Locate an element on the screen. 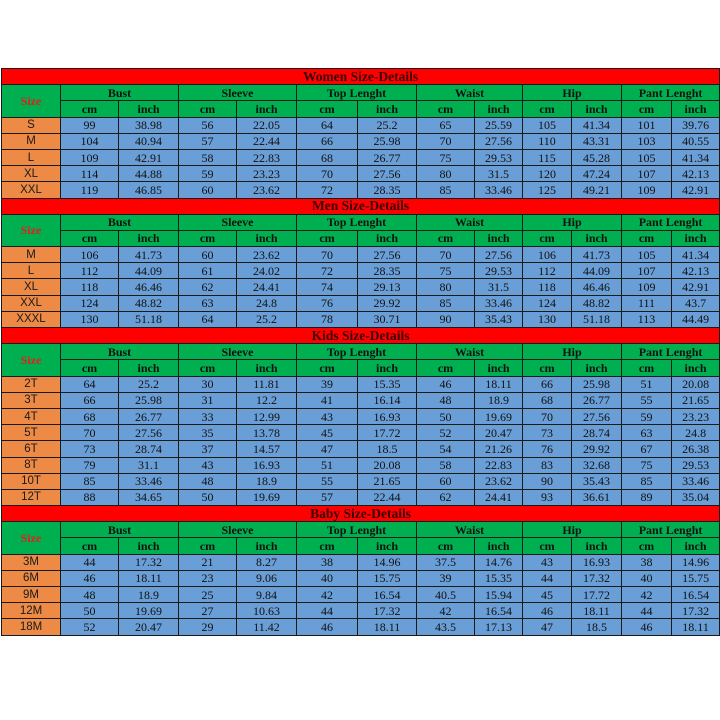 The image size is (720, 720). value-cell: 48 is located at coordinates (207, 481).